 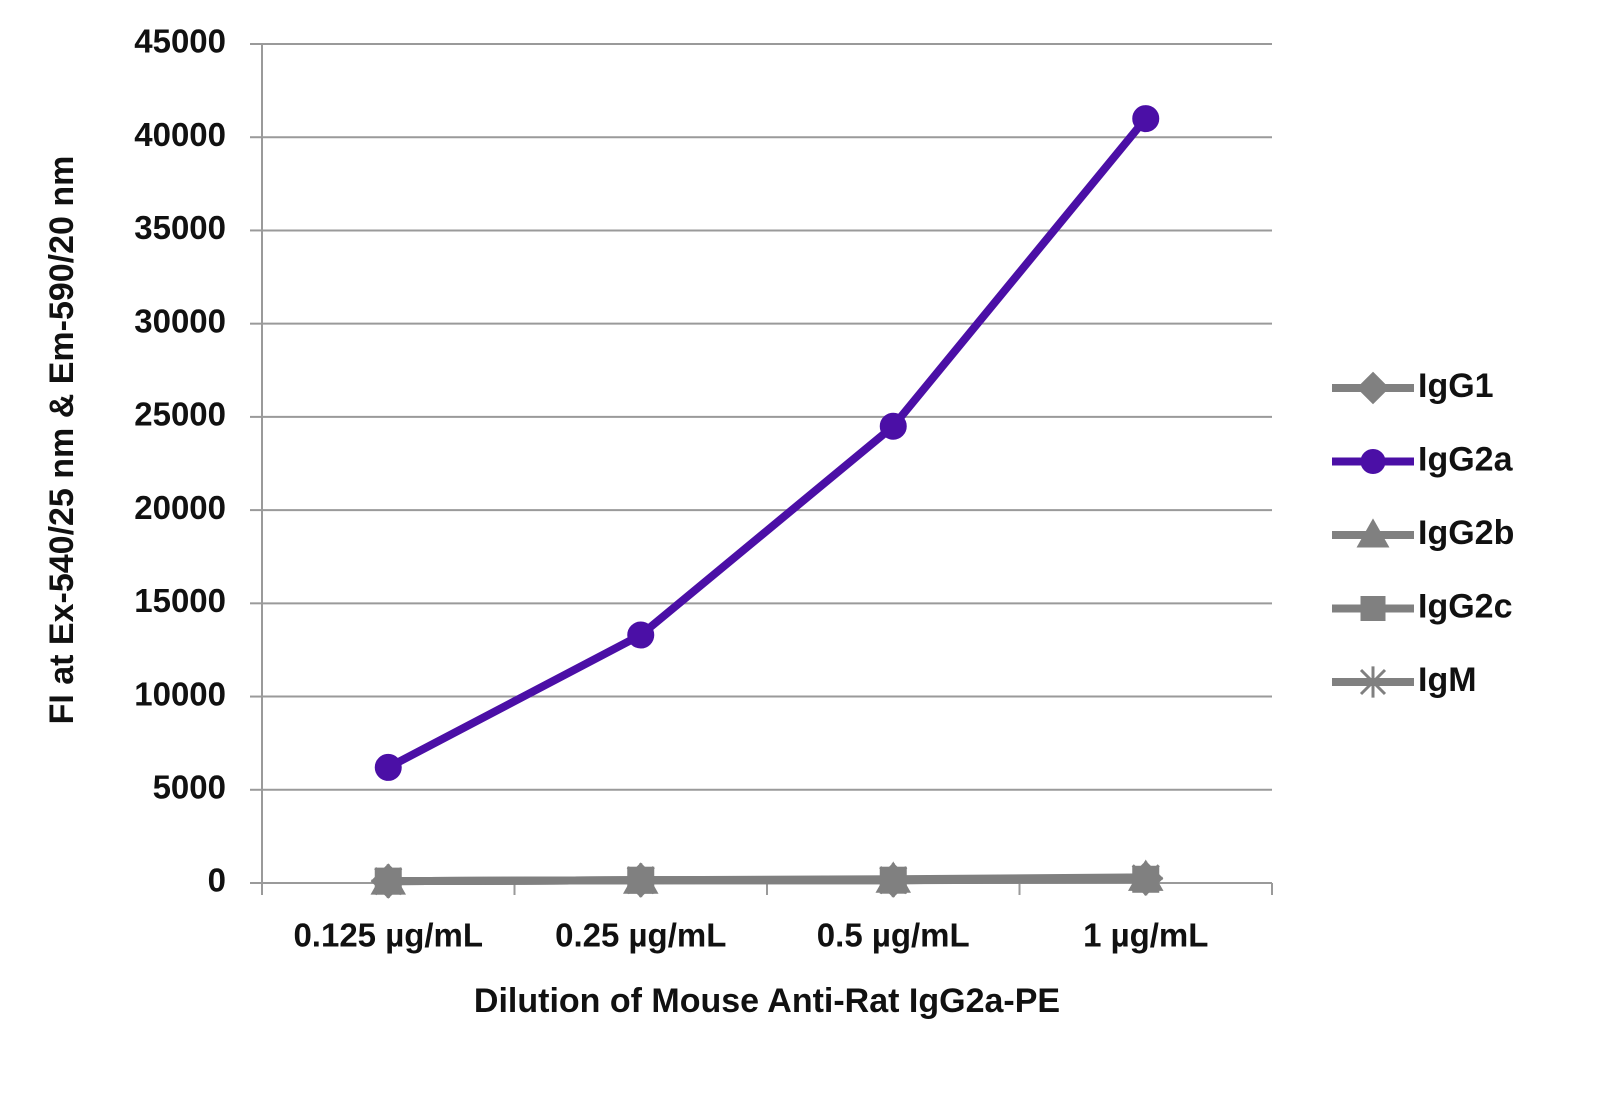 What do you see at coordinates (180, 134) in the screenshot?
I see `y-tick-label: 40000` at bounding box center [180, 134].